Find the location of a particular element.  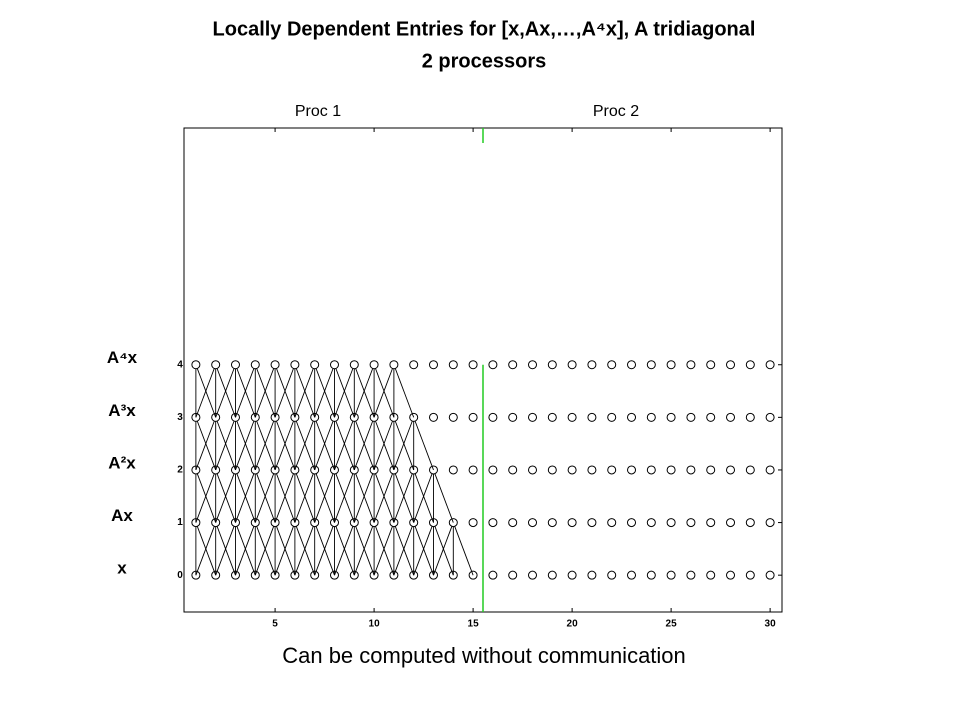

x-tick-label: 15 is located at coordinates (474, 624).